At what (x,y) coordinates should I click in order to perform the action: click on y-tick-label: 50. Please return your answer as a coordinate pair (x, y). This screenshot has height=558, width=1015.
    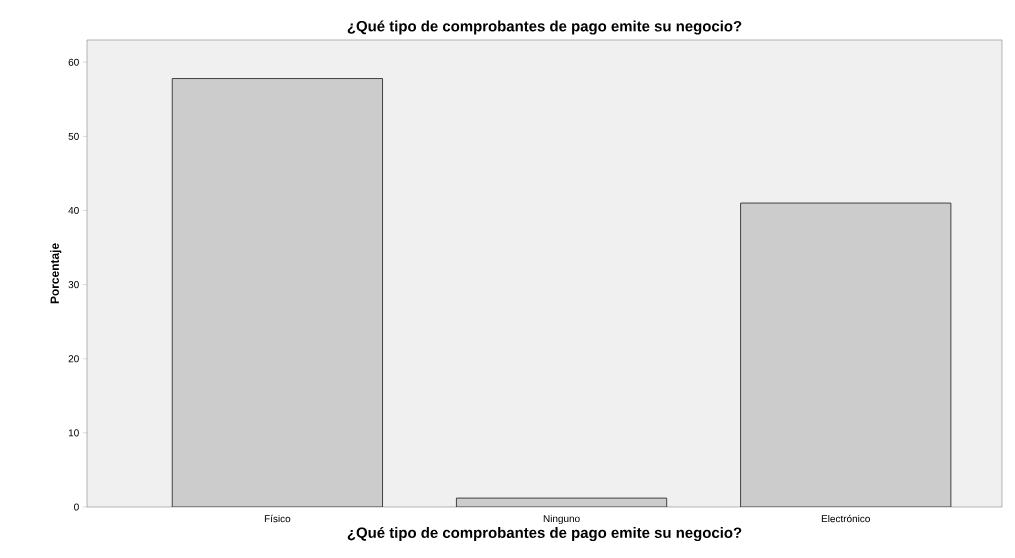
    Looking at the image, I should click on (73, 136).